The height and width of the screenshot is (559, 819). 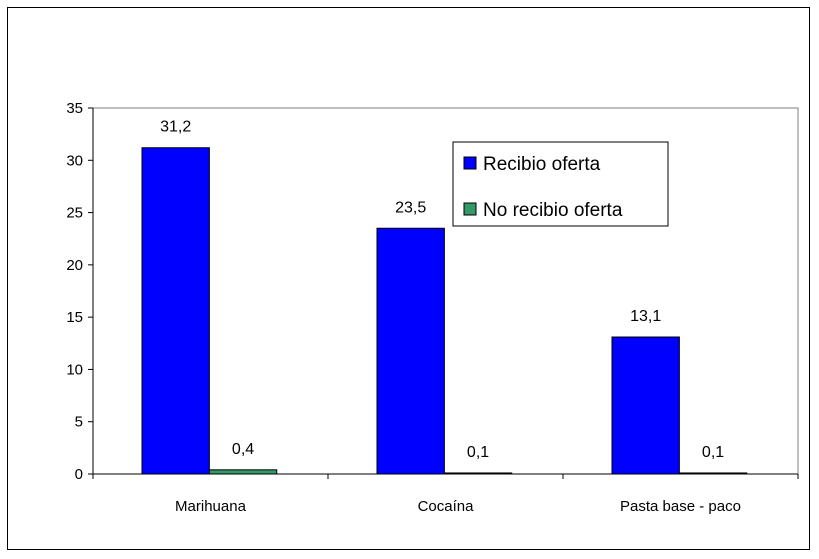 I want to click on x-tick-label: Pasta base - paco, so click(x=680, y=506).